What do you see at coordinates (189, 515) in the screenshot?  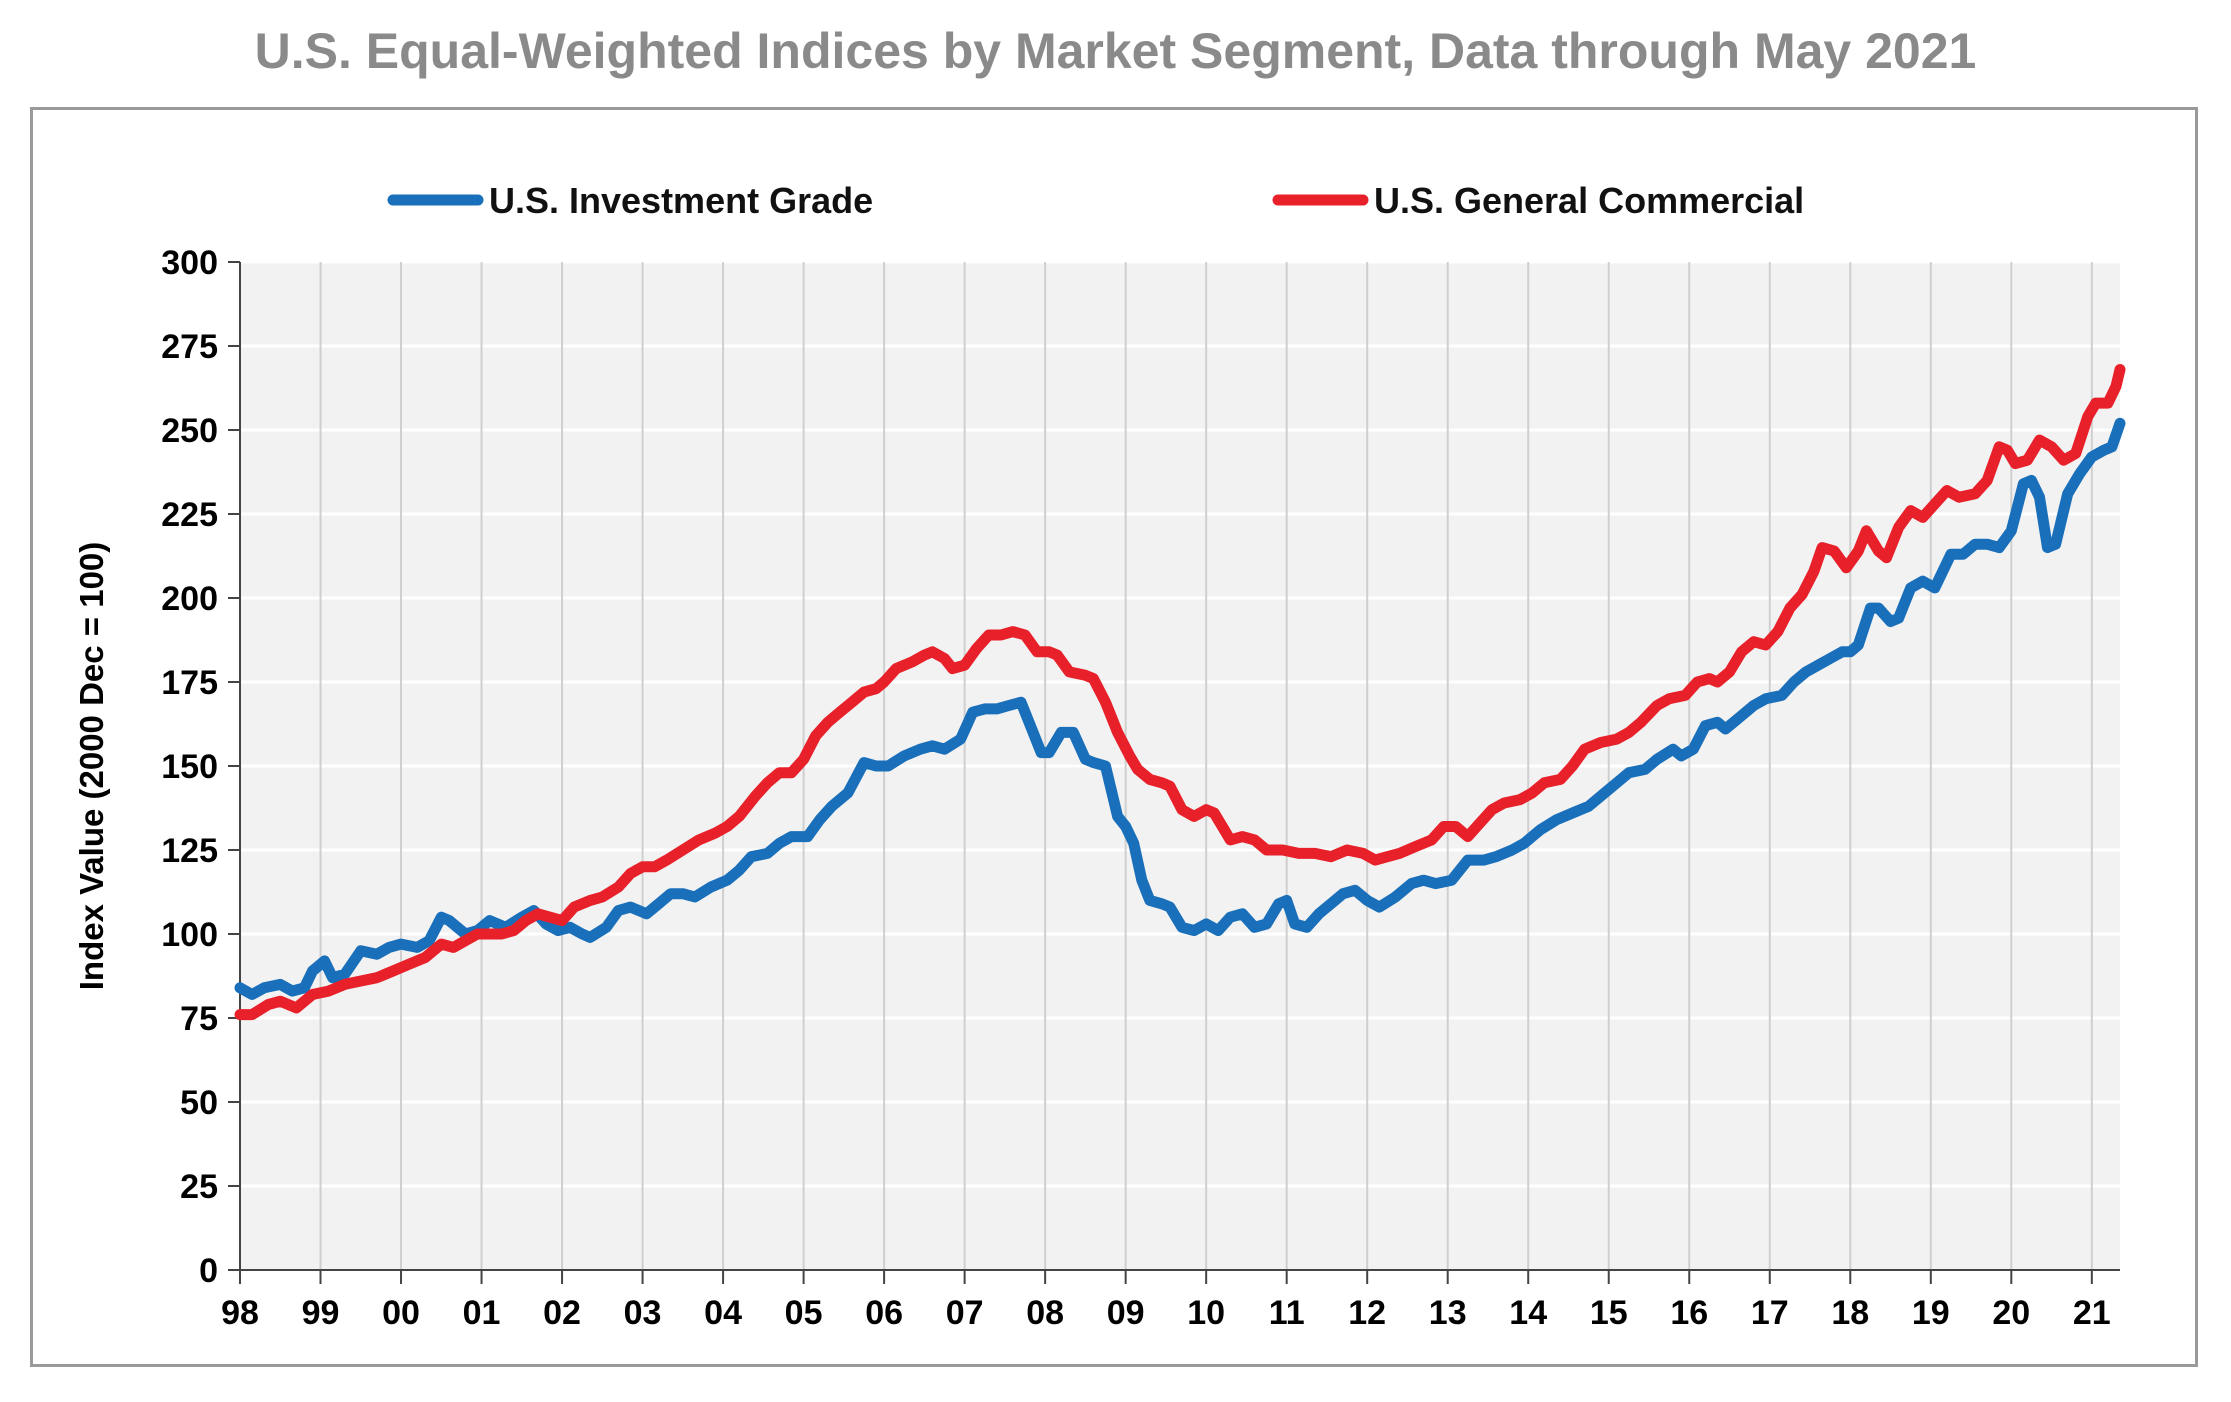 I see `y-tick-label: 225` at bounding box center [189, 515].